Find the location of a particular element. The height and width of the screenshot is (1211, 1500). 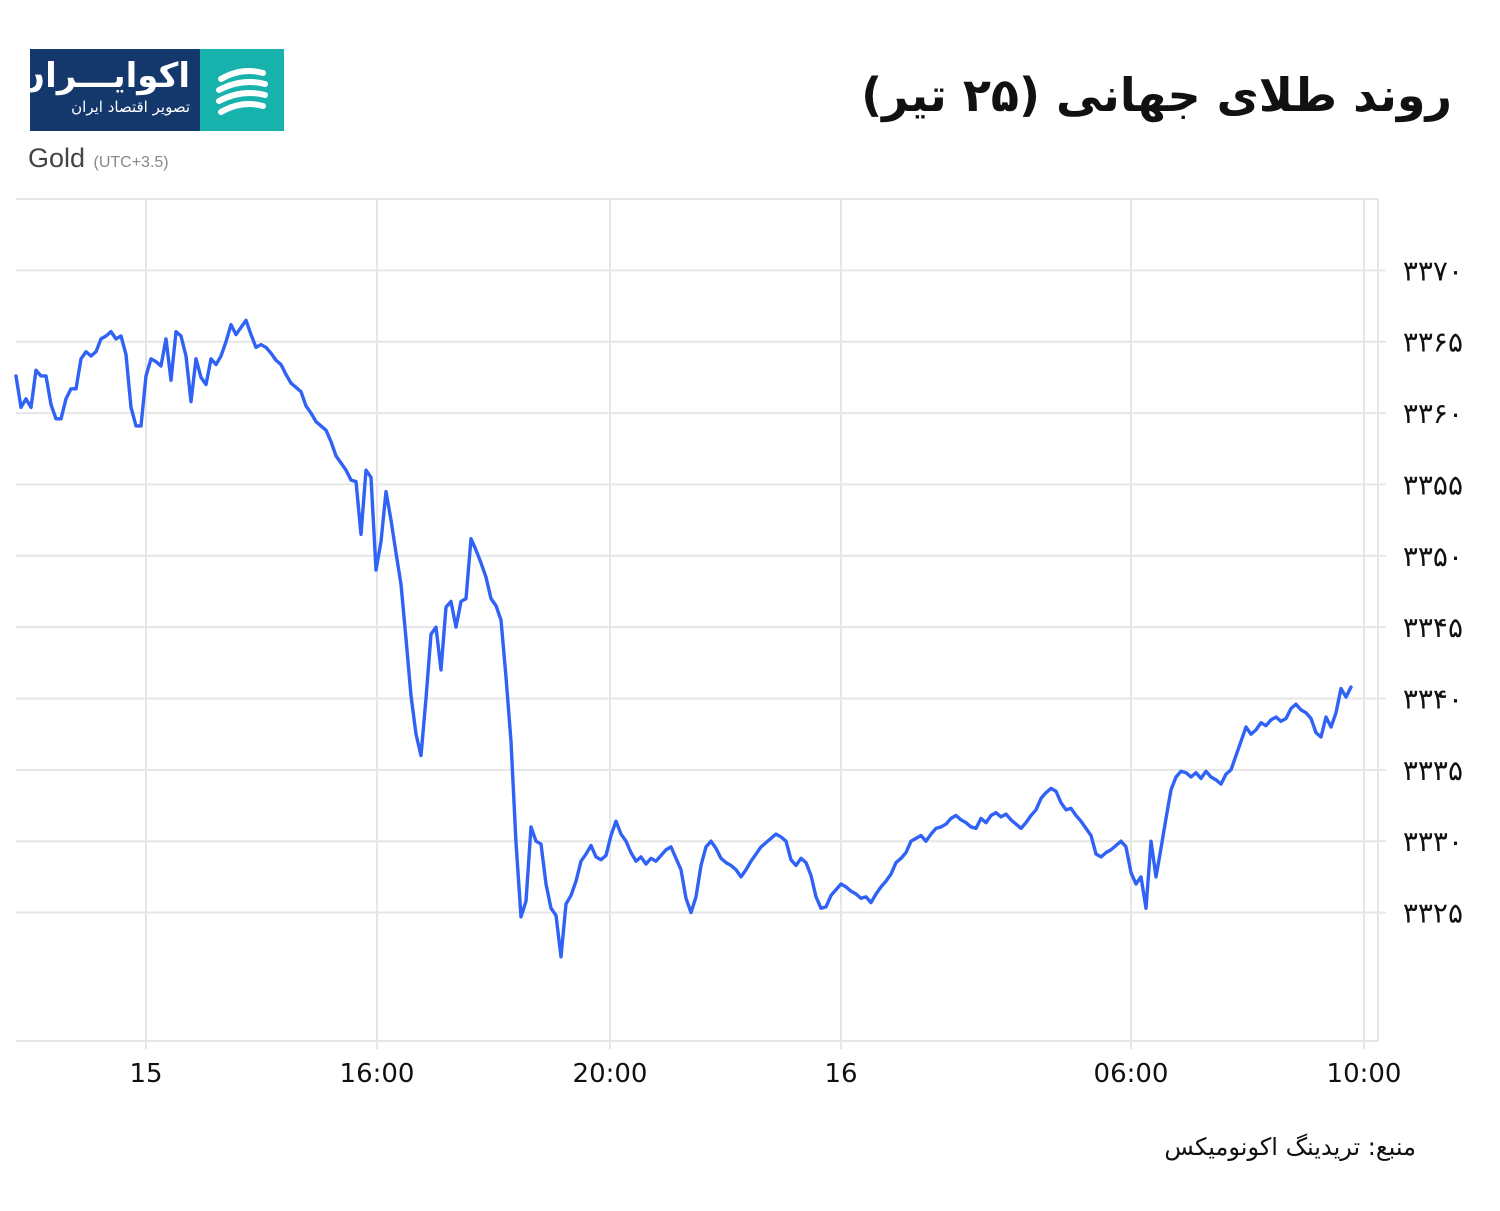

chart-subtitle: Gold (UTC+3.5) is located at coordinates (98, 158).